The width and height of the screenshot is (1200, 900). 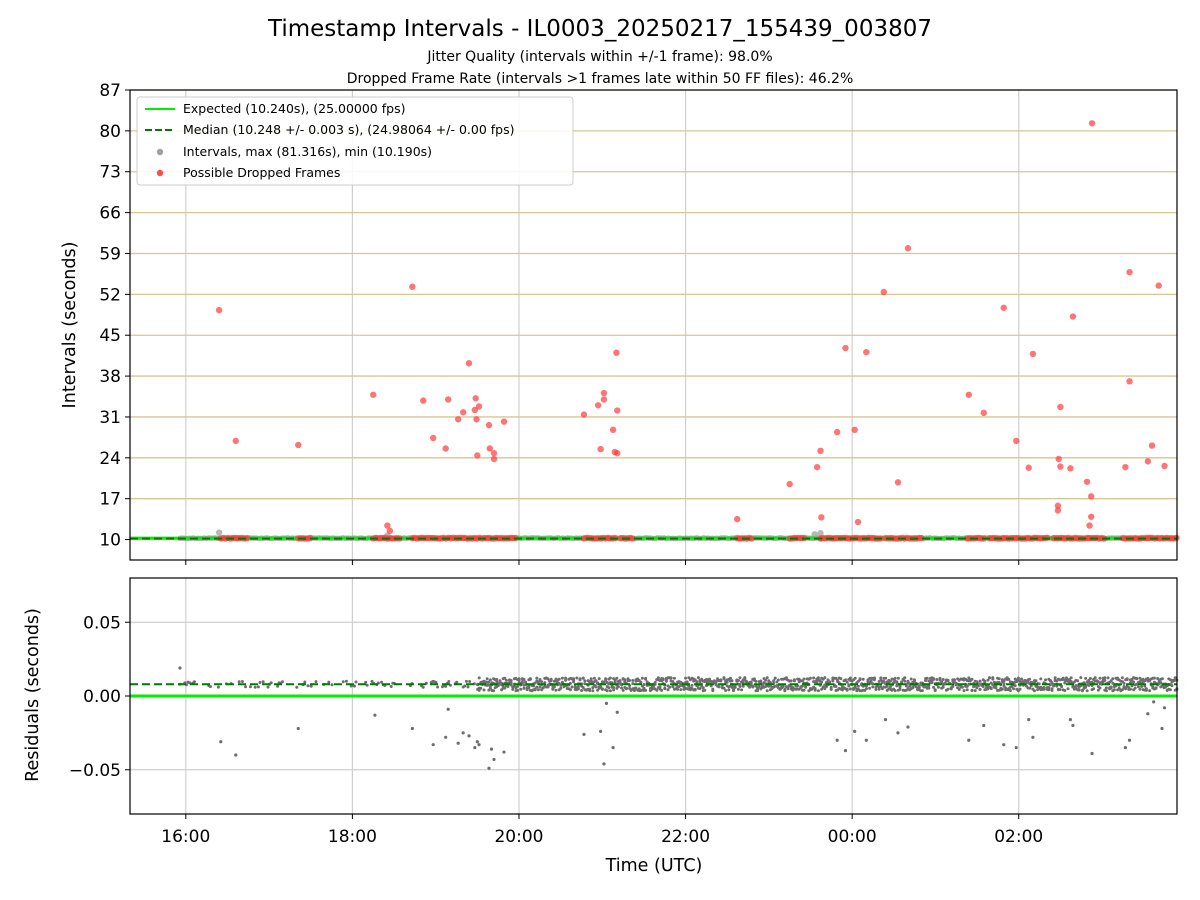 I want to click on x-tick-label: 16:00, so click(x=185, y=837).